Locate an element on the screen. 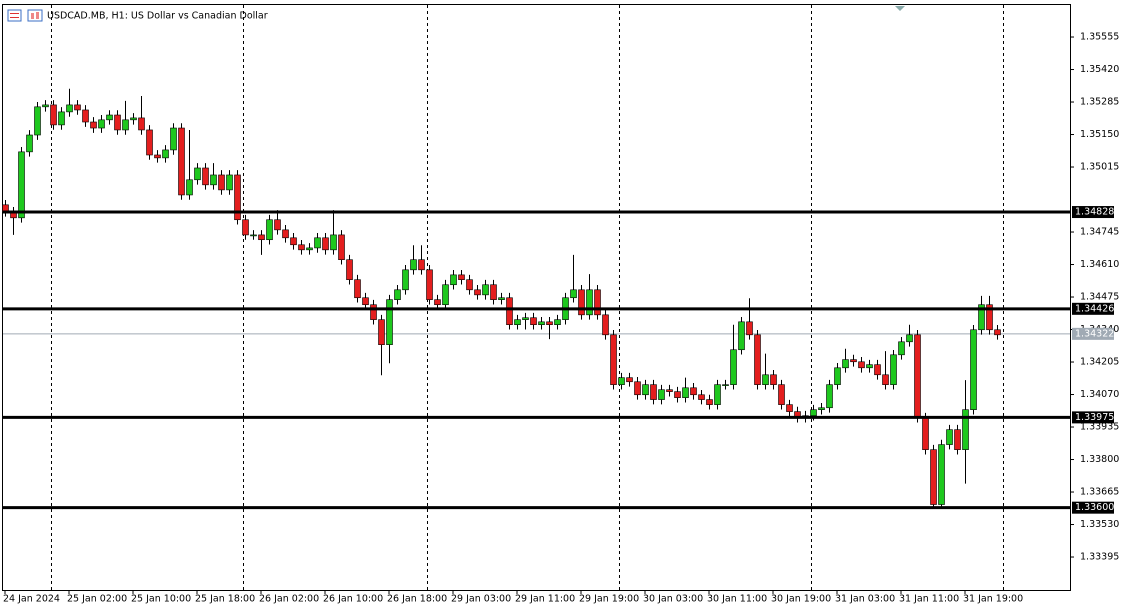  level-label: 1.34828 is located at coordinates (1094, 212).